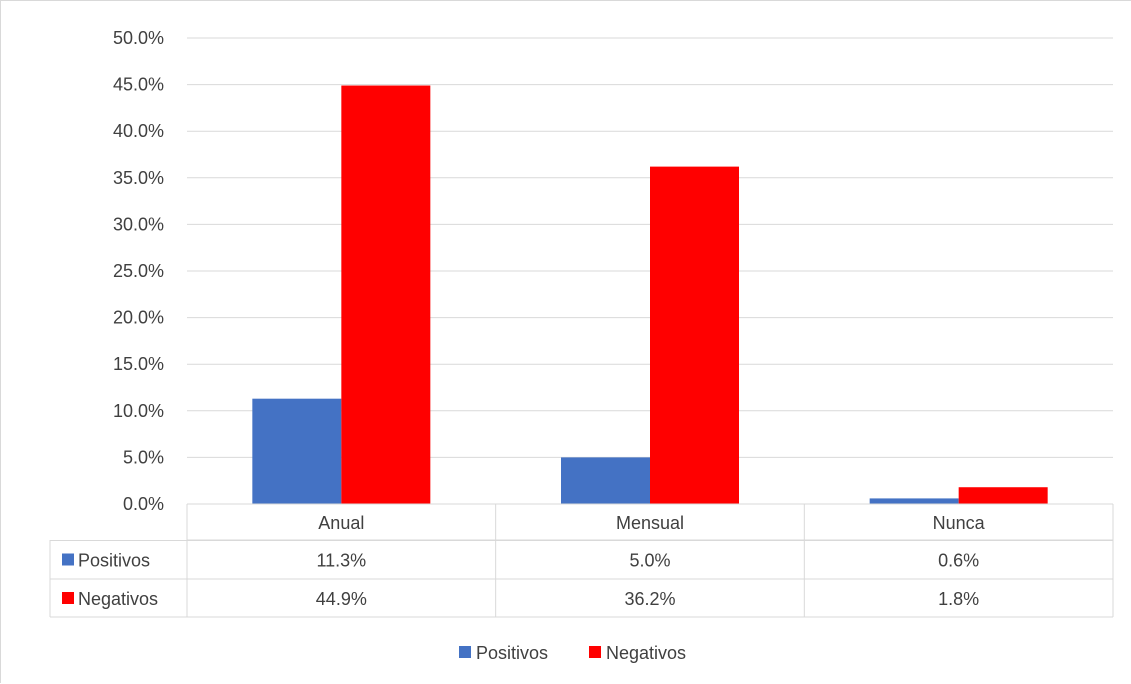  What do you see at coordinates (138, 38) in the screenshot?
I see `y-tick-label: 50.0%` at bounding box center [138, 38].